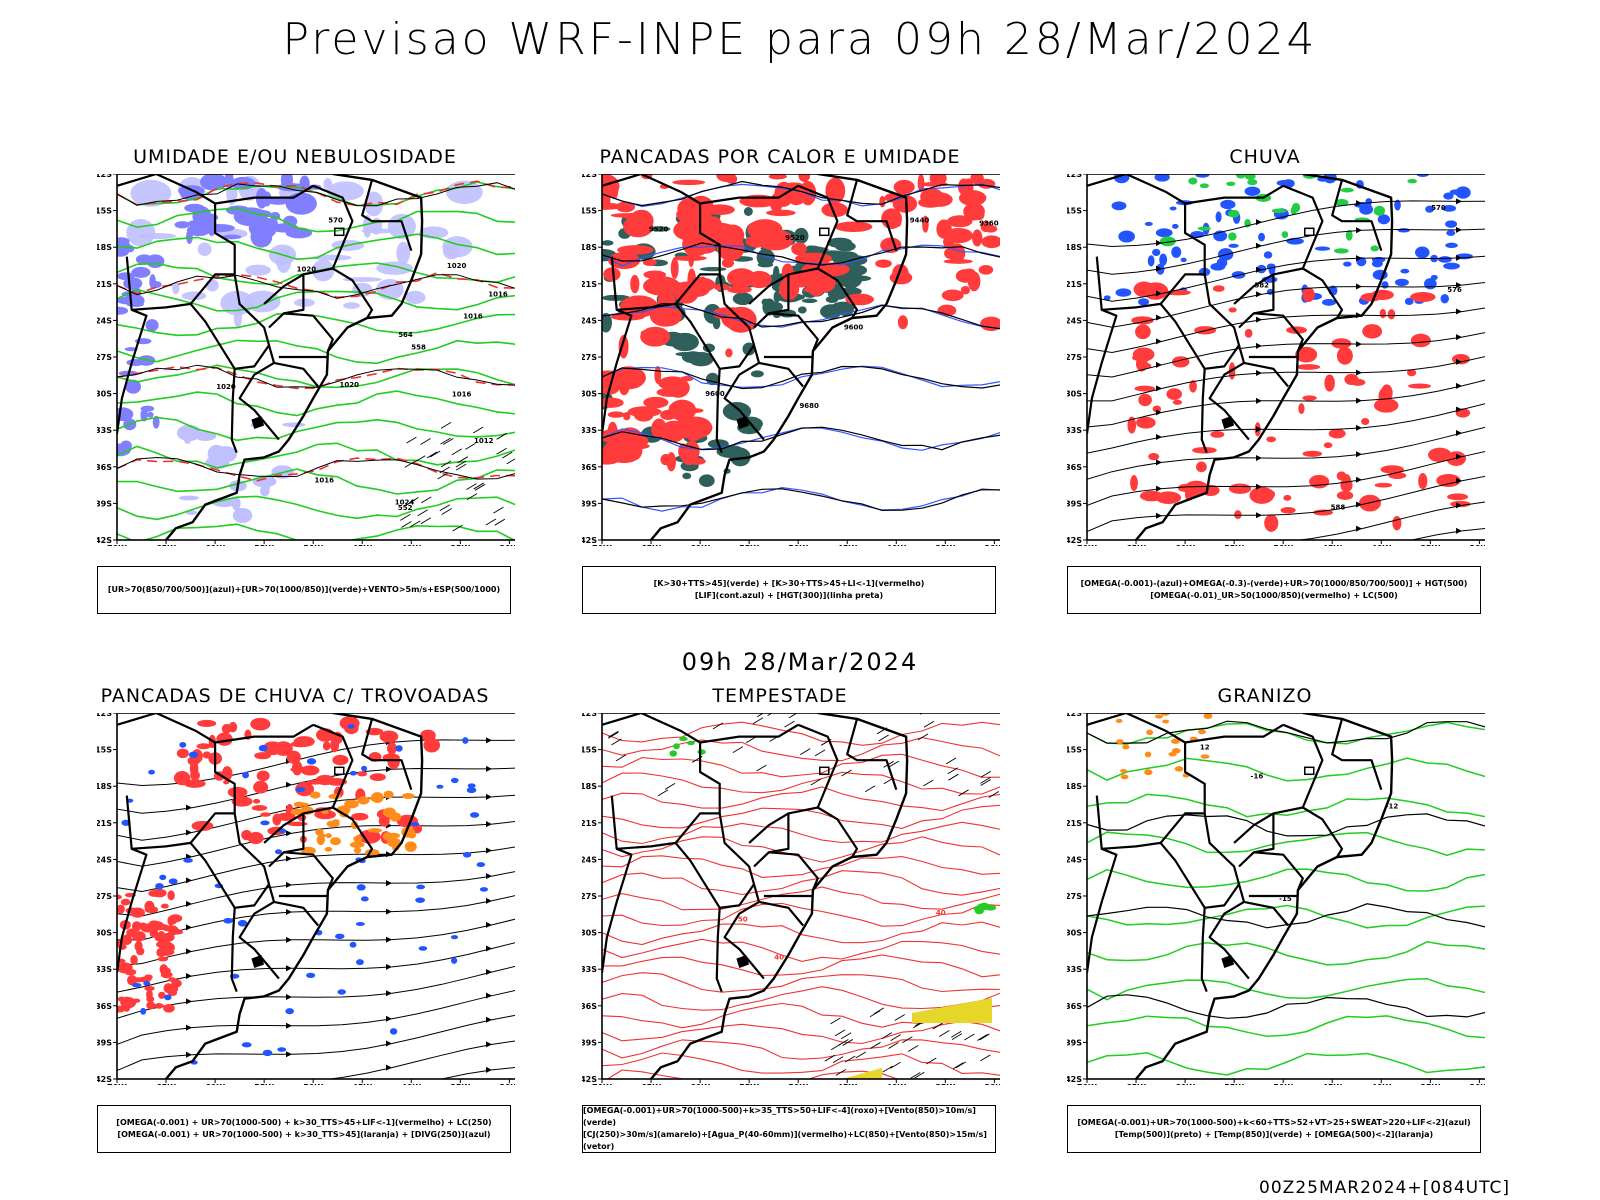 Image resolution: width=1600 pixels, height=1200 pixels. I want to click on lon-label: 40W, so click(896, 1084).